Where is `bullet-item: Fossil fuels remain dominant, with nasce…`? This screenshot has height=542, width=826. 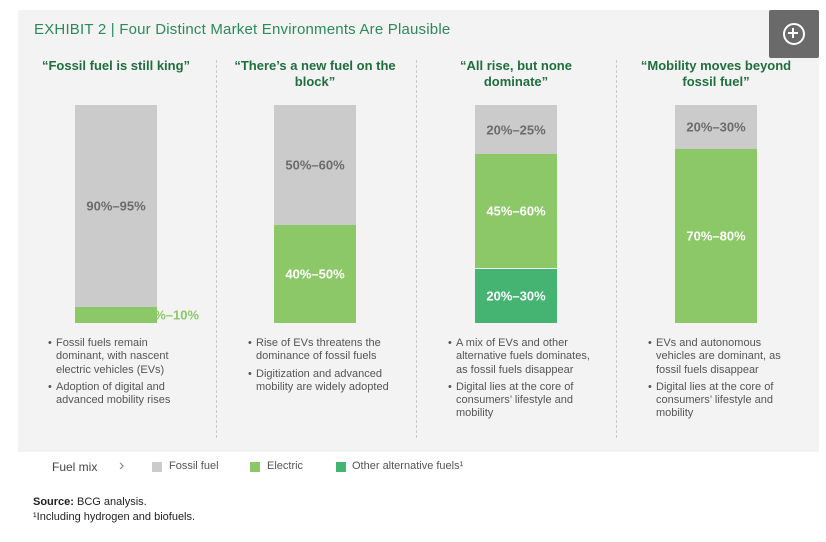
bullet-item: Fossil fuels remain dominant, with nasce… is located at coordinates (123, 357).